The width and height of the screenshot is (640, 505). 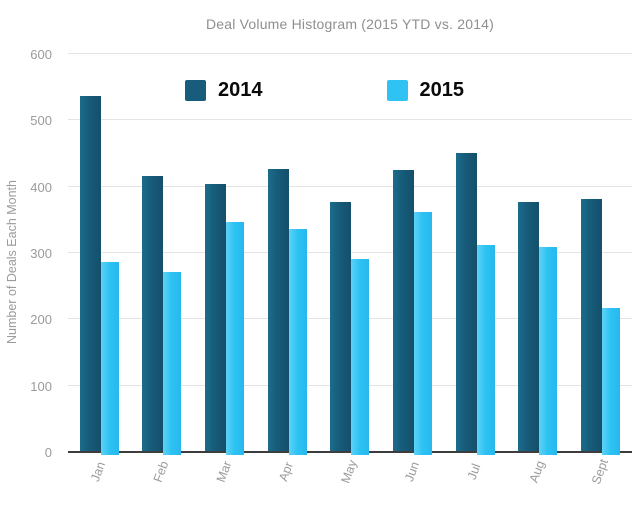 I want to click on y-tick-label-100: 100, so click(x=41, y=386).